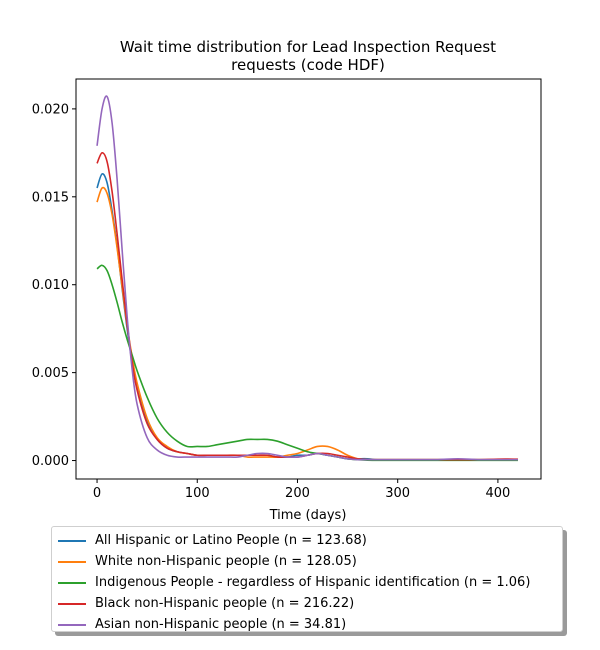 The image size is (600, 650). I want to click on legend-item-4: Black non-Hispanic people (n = 216.22), so click(307, 603).